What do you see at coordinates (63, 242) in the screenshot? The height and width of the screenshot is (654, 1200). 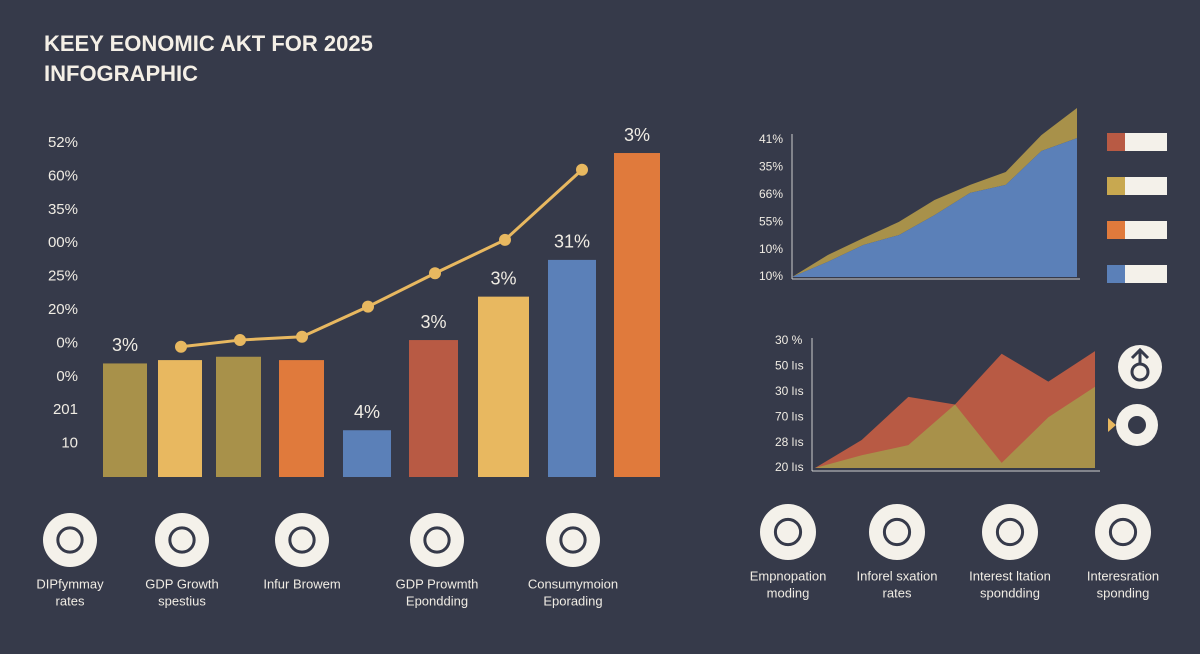 I see `y-tick-label: 00%` at bounding box center [63, 242].